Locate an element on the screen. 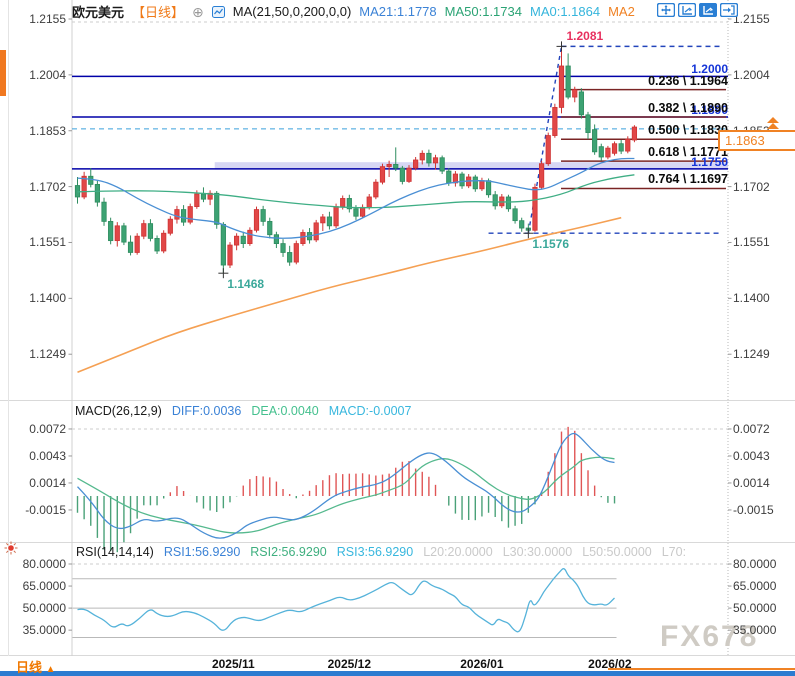 This screenshot has width=795, height=676. ma21-value: MA21:1.1778 is located at coordinates (398, 11).